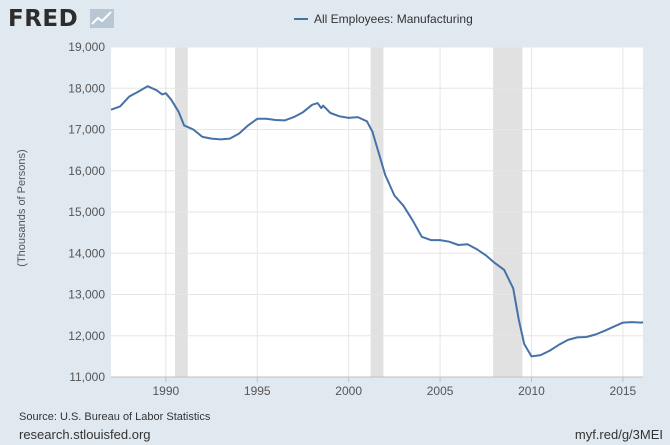  I want to click on y-tick-label: 13,000, so click(86, 295).